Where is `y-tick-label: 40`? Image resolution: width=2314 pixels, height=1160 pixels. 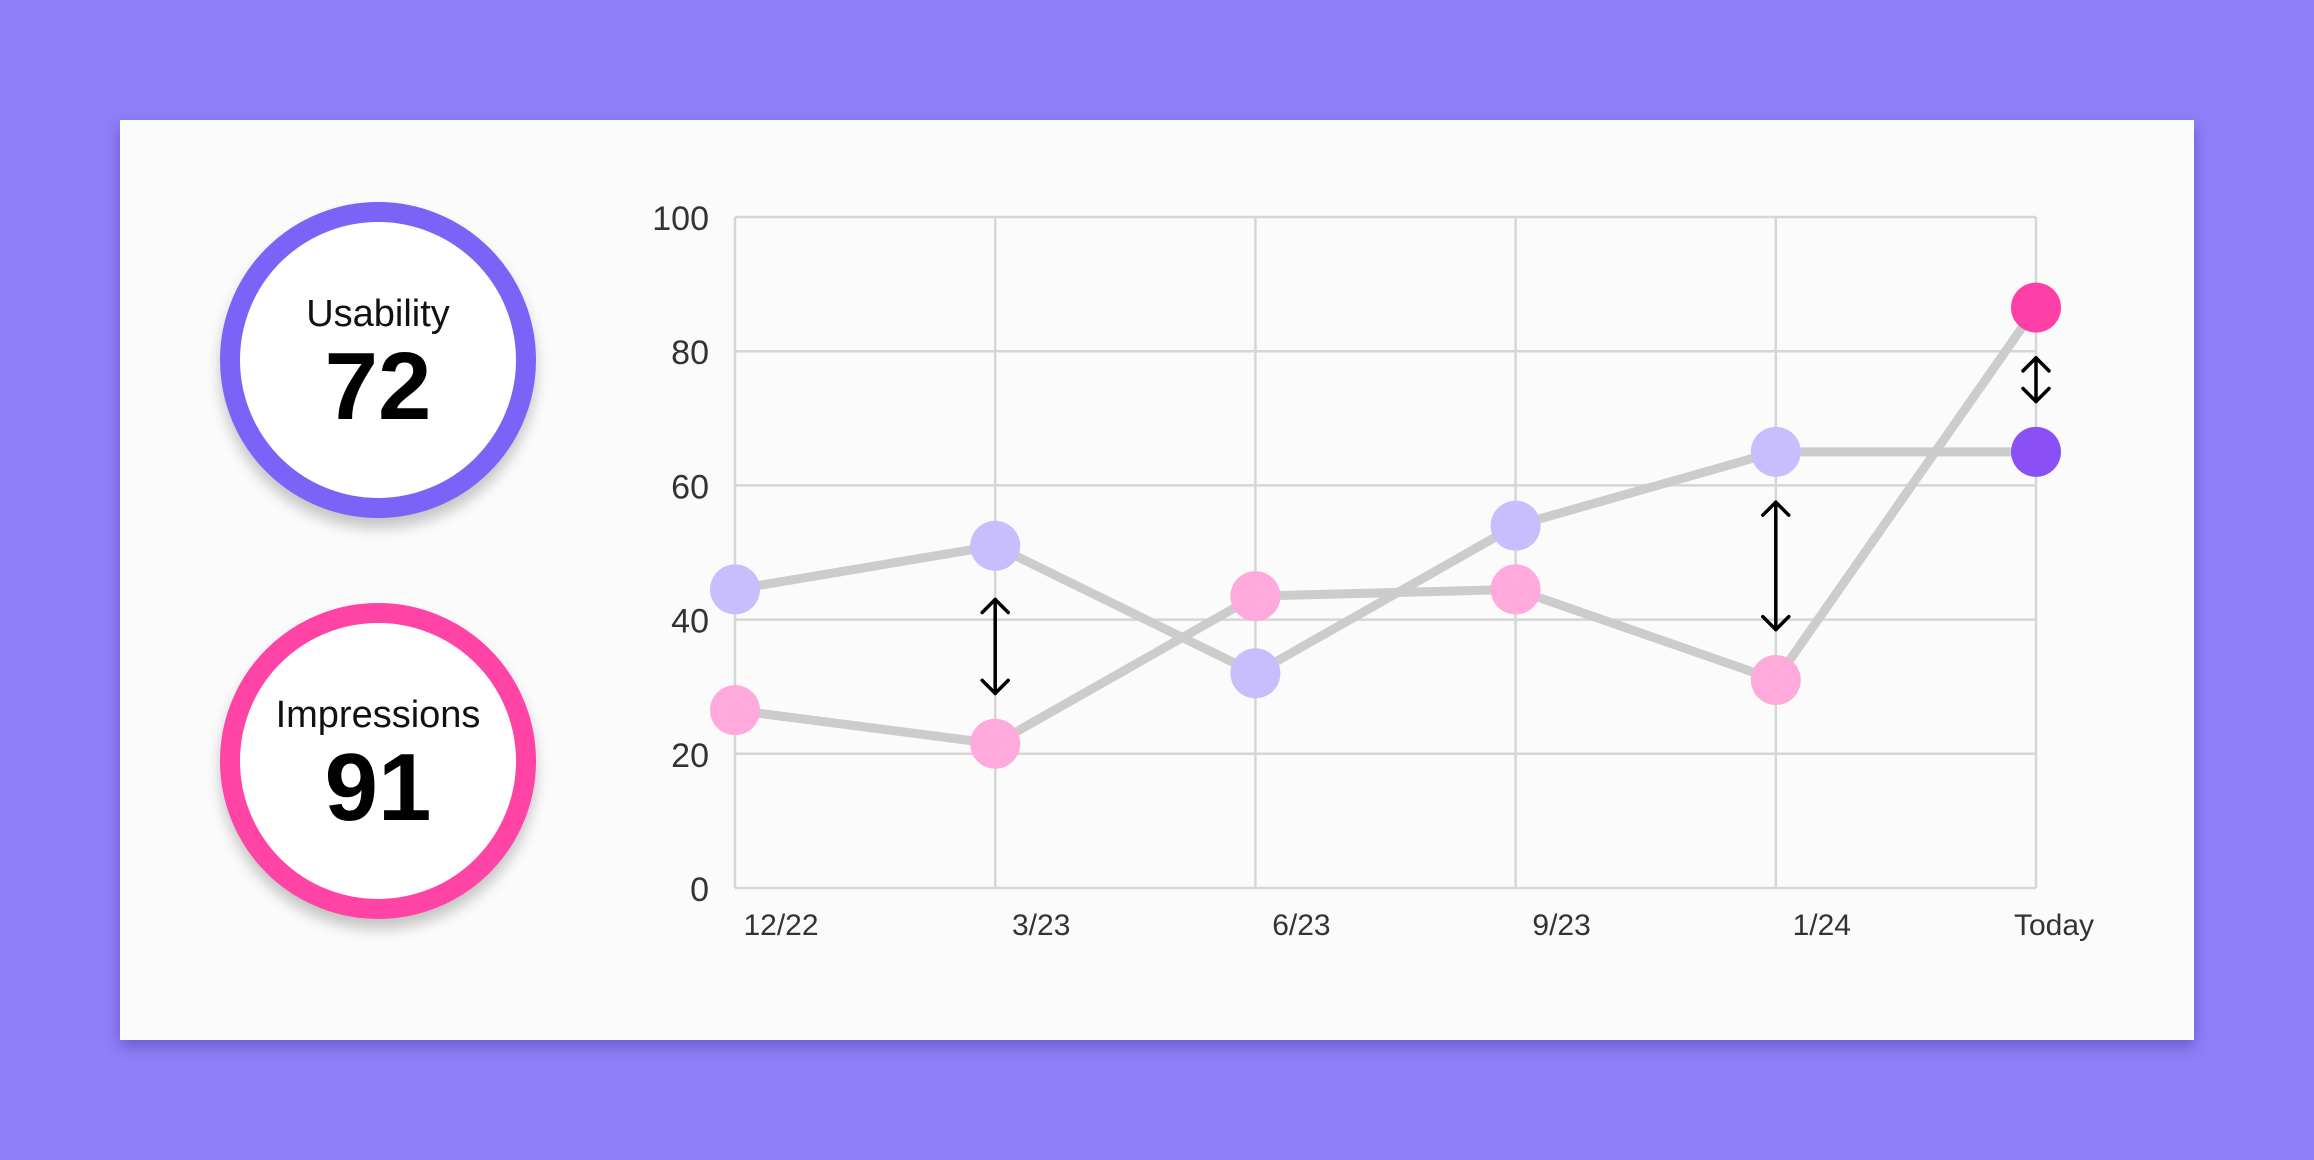 y-tick-label: 40 is located at coordinates (690, 622).